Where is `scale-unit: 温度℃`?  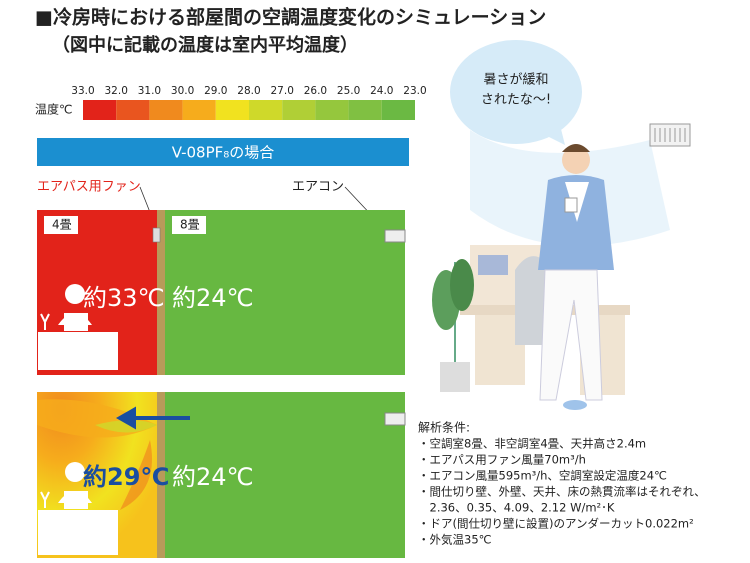 scale-unit: 温度℃ is located at coordinates (53, 109).